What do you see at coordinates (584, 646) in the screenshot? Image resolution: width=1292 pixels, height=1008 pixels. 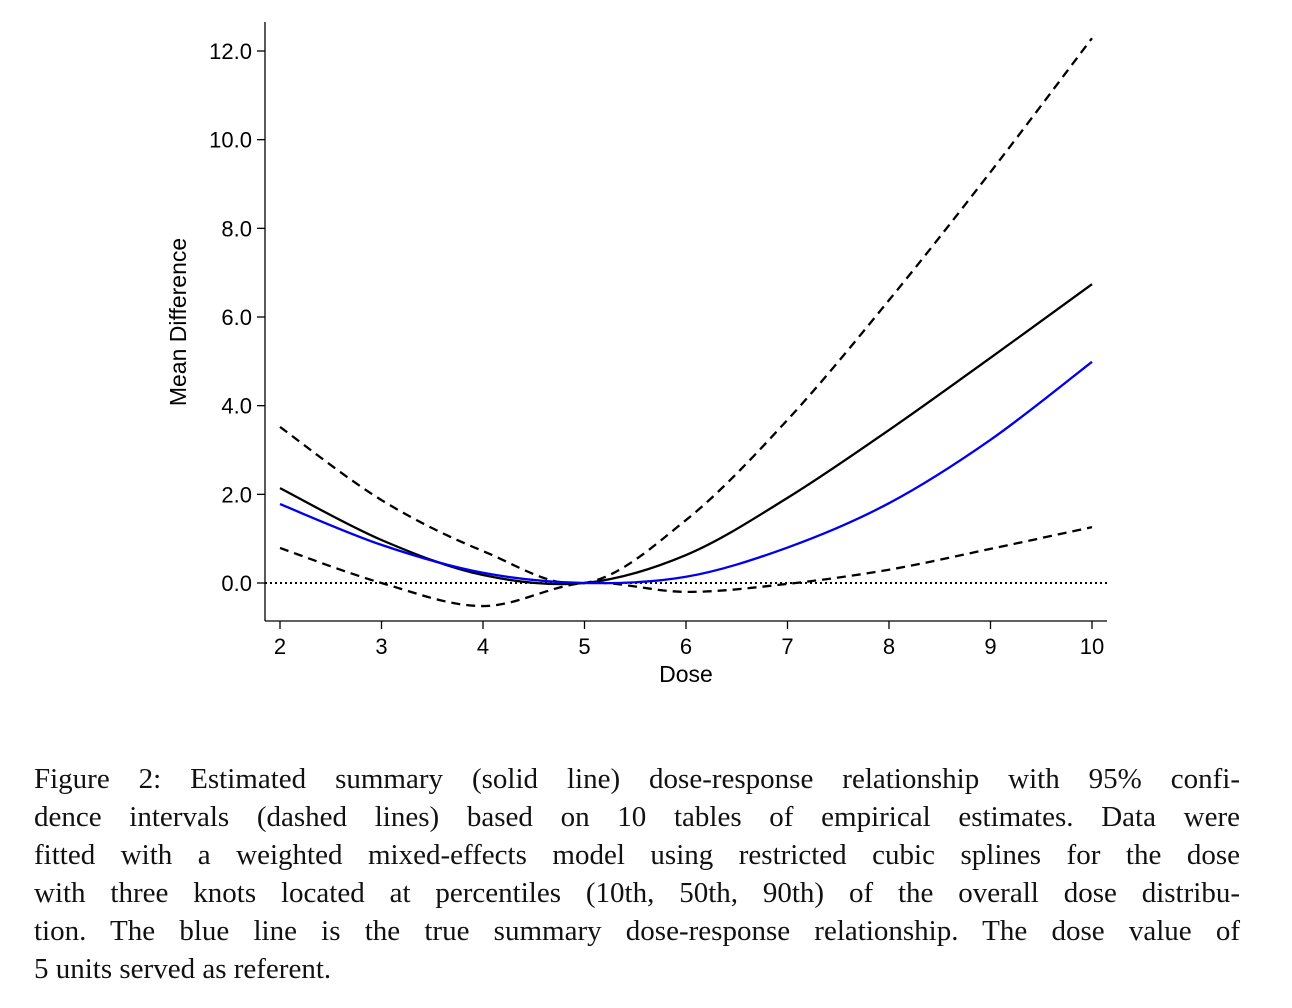 I see `x-tick-label: 5` at bounding box center [584, 646].